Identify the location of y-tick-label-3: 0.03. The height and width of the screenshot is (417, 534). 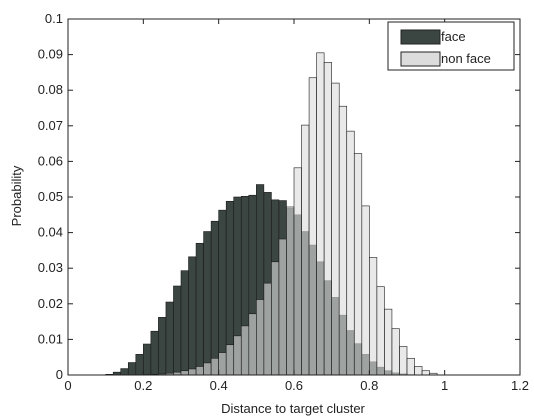
(50, 267).